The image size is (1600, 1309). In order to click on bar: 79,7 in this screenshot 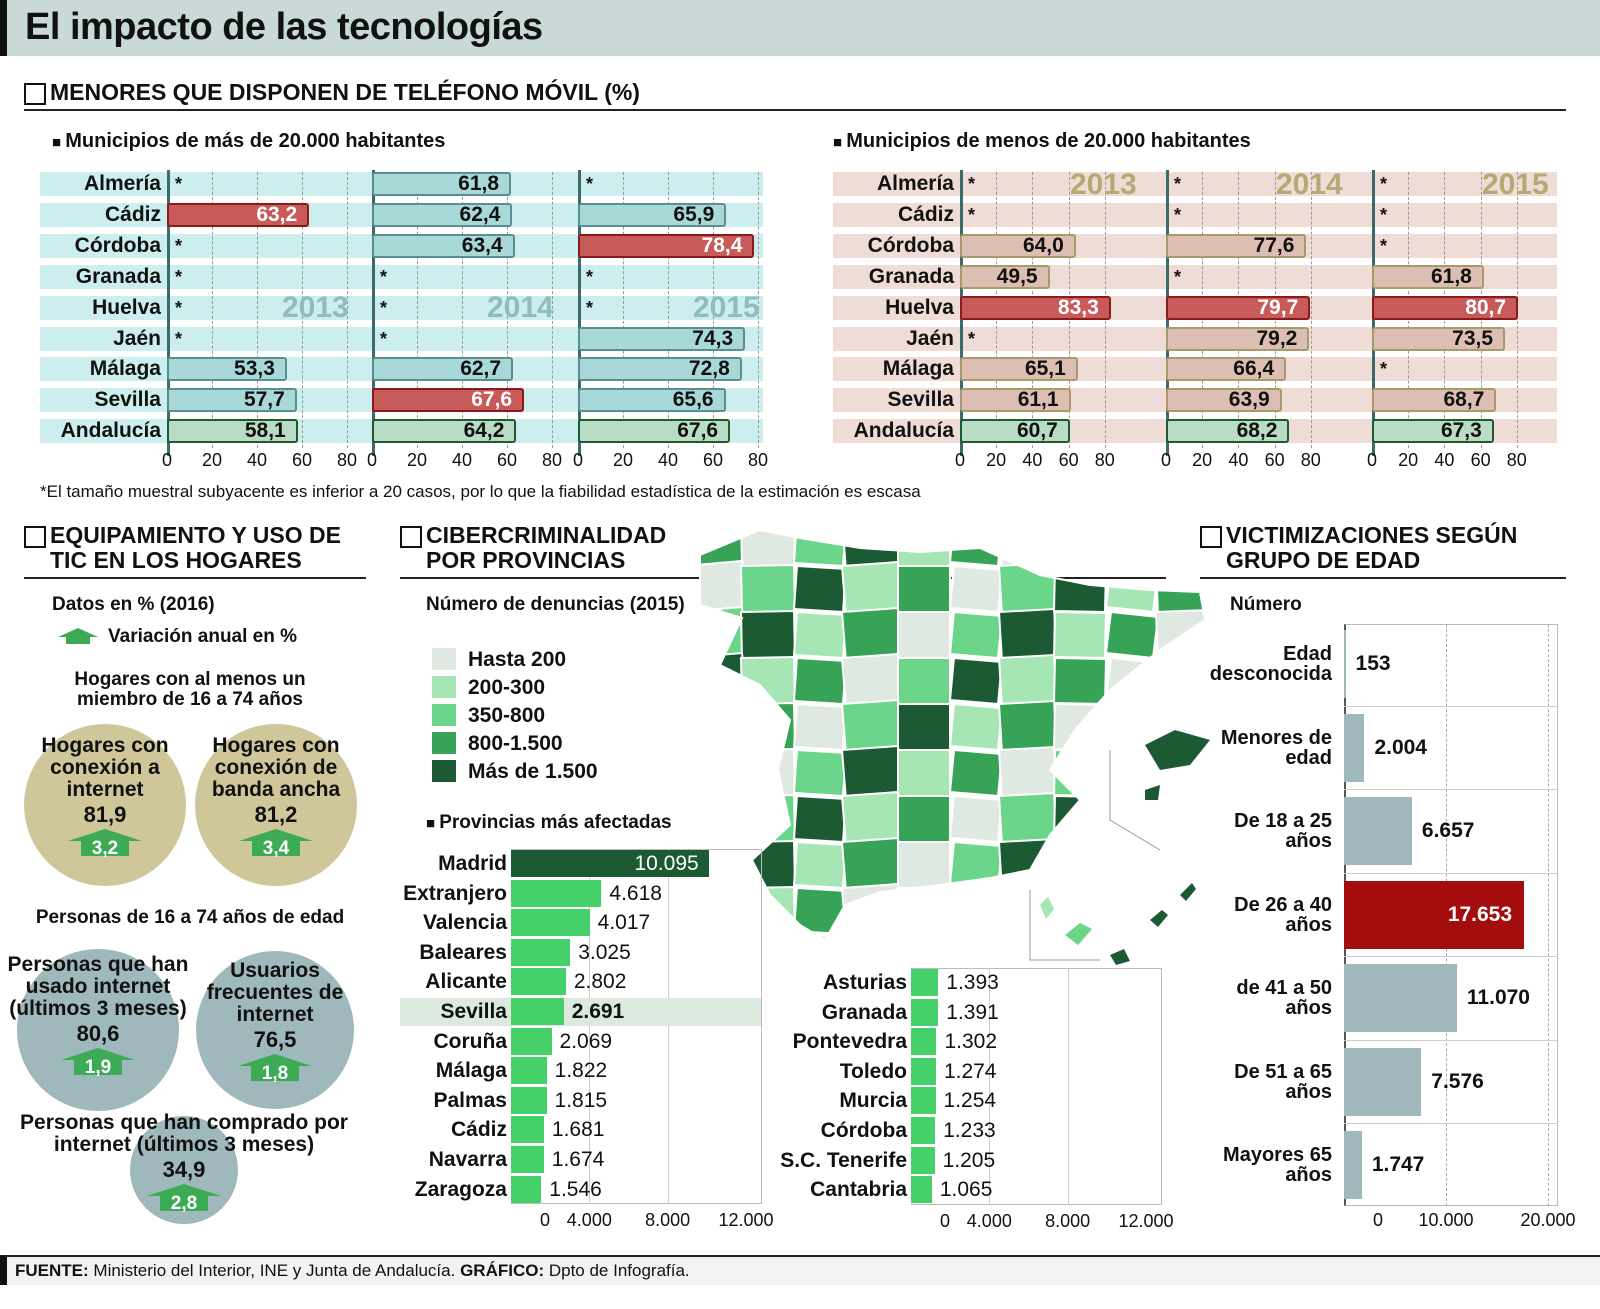, I will do `click(1238, 307)`.